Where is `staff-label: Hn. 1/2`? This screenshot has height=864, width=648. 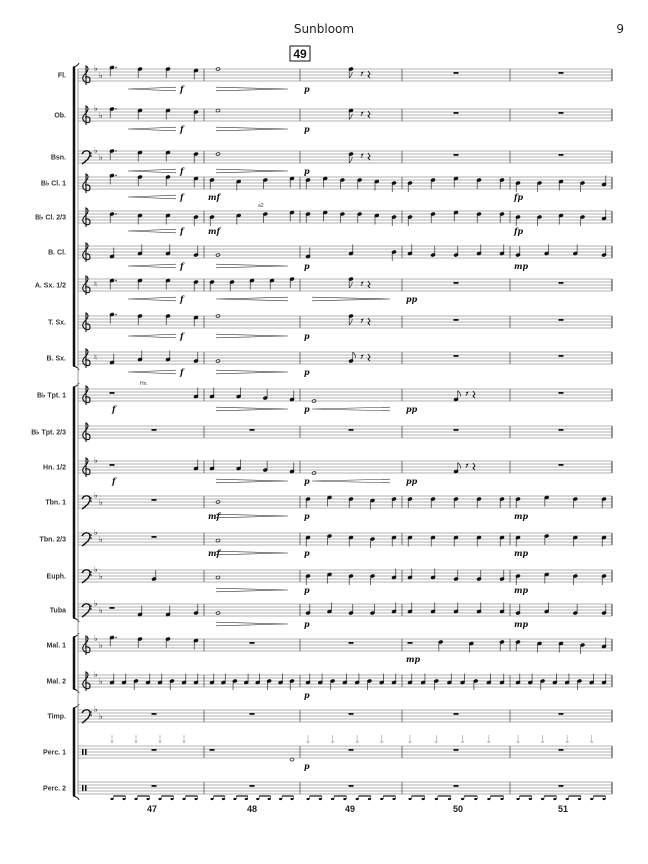
staff-label: Hn. 1/2 is located at coordinates (54, 468).